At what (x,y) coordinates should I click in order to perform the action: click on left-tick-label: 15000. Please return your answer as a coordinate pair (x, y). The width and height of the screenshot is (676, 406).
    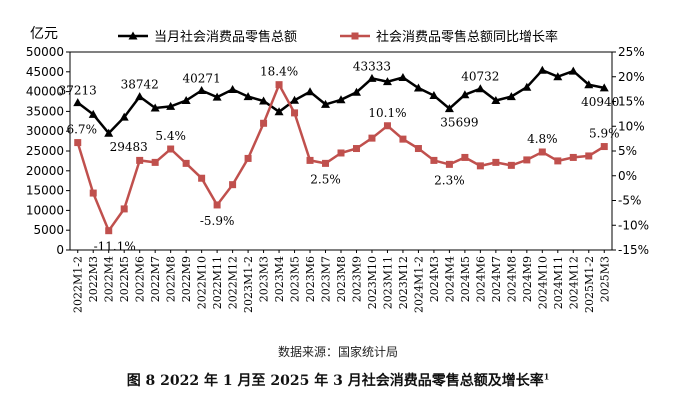
    Looking at the image, I should click on (45, 191).